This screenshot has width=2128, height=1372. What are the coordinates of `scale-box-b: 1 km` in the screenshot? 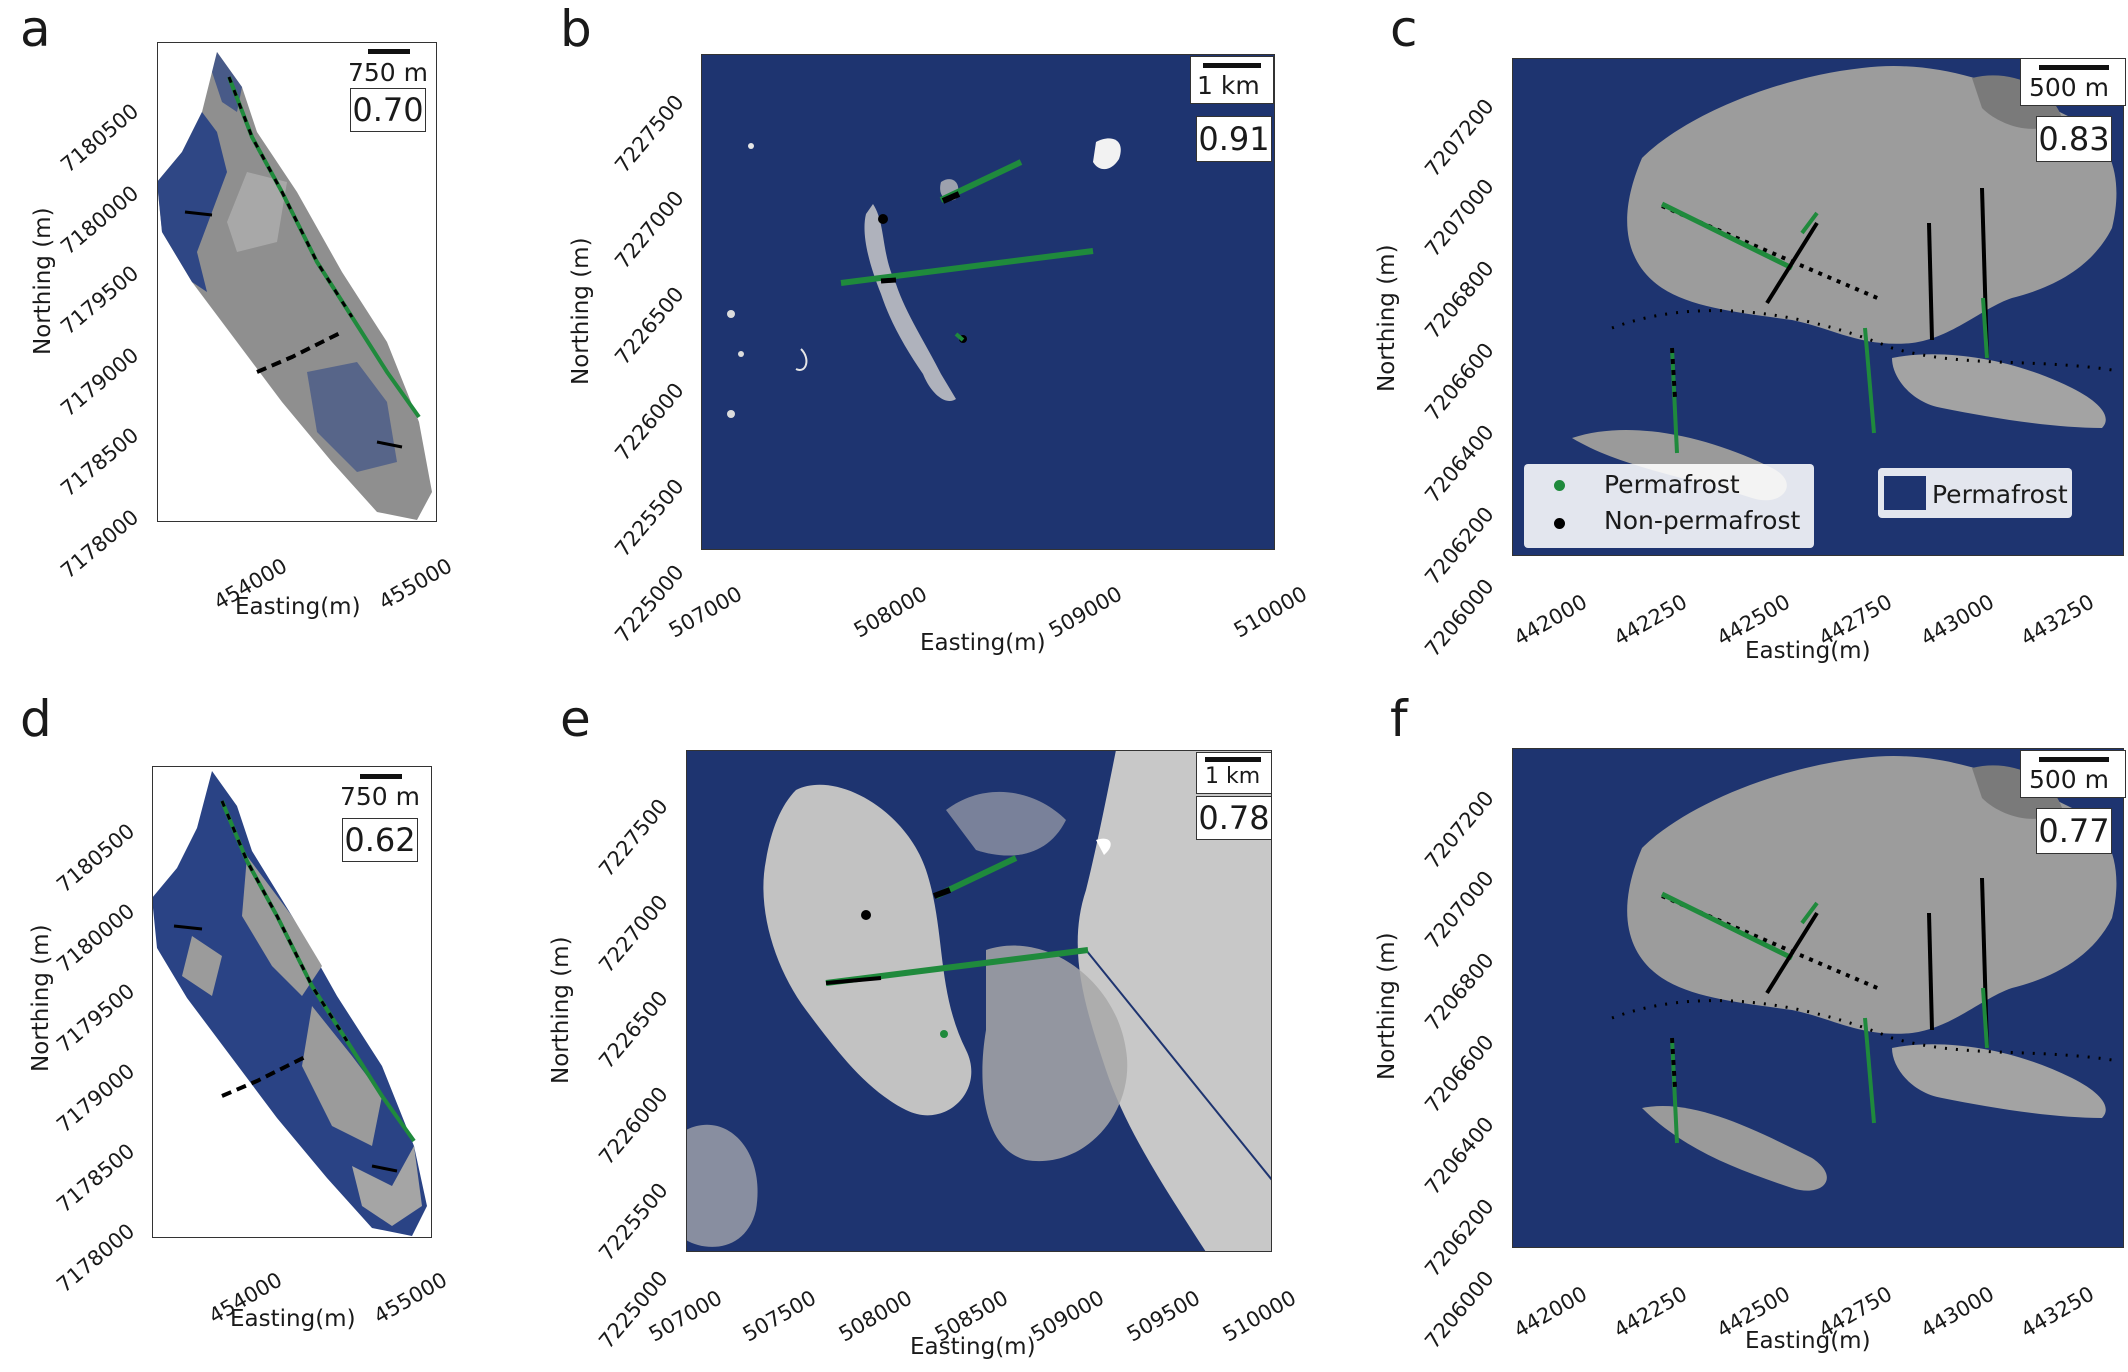 It's located at (1232, 80).